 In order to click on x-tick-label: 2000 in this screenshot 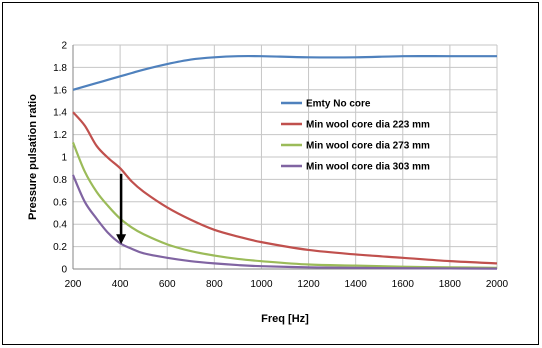, I will do `click(497, 284)`.